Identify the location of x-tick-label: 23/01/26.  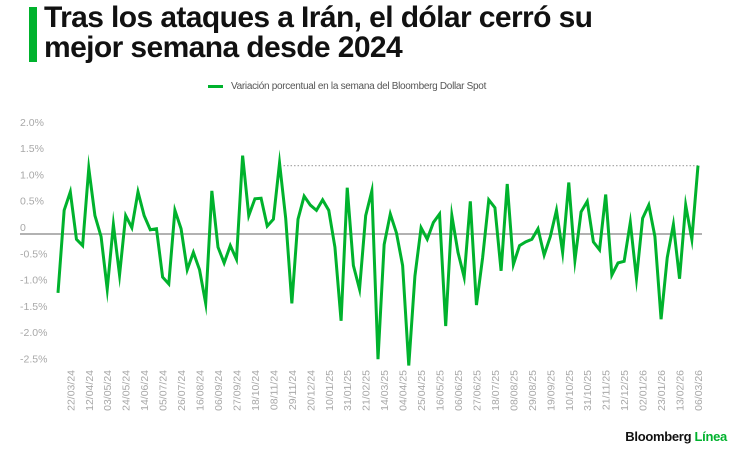
(662, 390).